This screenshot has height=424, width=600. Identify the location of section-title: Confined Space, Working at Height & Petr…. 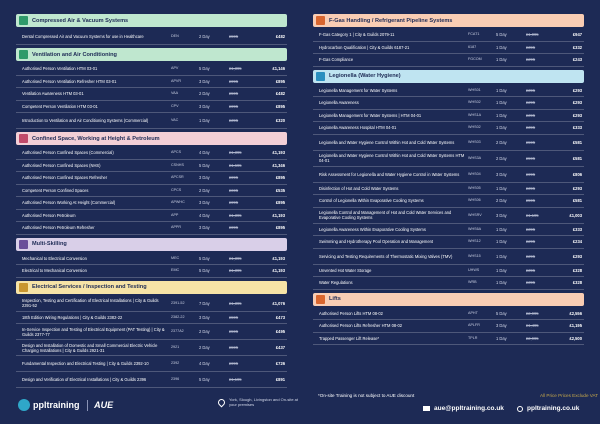
(96, 138).